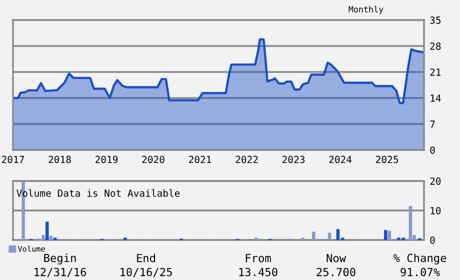  What do you see at coordinates (366, 10) in the screenshot?
I see `chart-subtitle: Monthly` at bounding box center [366, 10].